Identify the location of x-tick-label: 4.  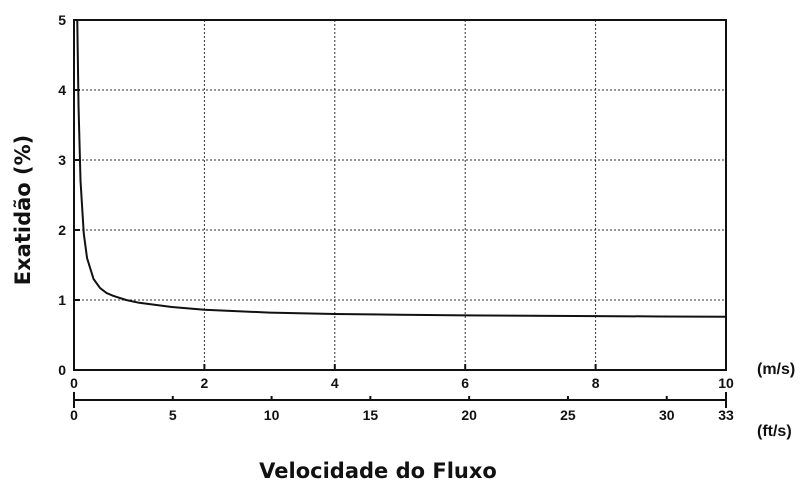
(335, 383).